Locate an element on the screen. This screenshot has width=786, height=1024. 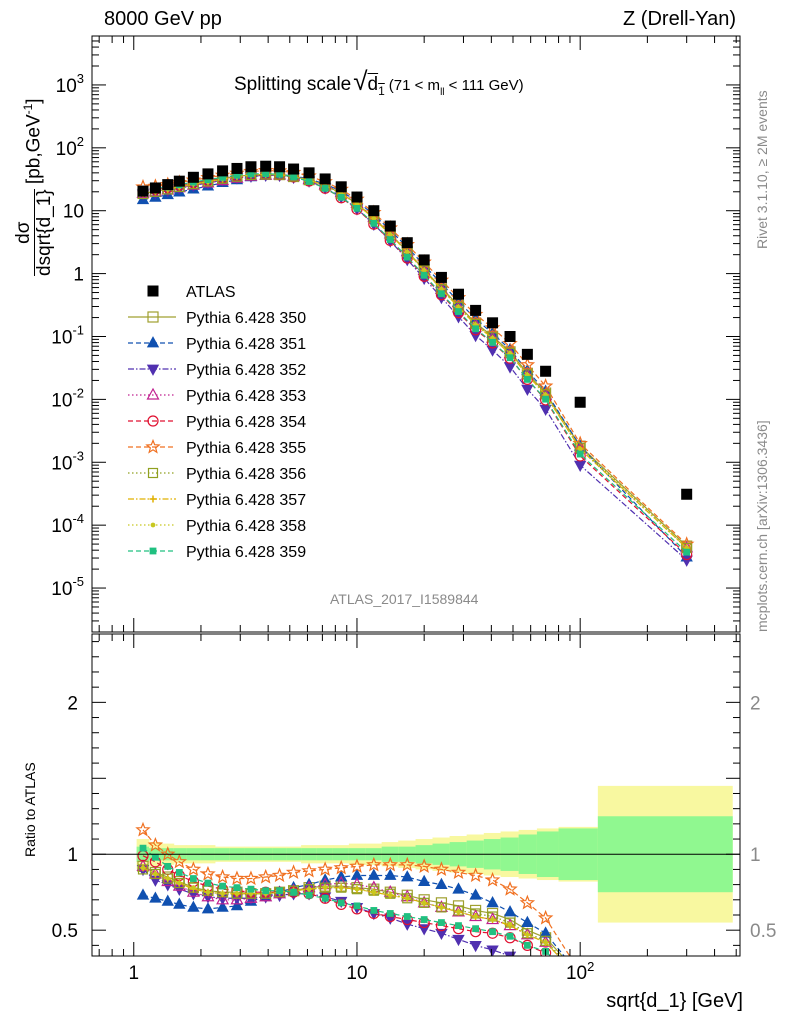
legend-item-1: Pythia 6.428 351 is located at coordinates (217, 344).